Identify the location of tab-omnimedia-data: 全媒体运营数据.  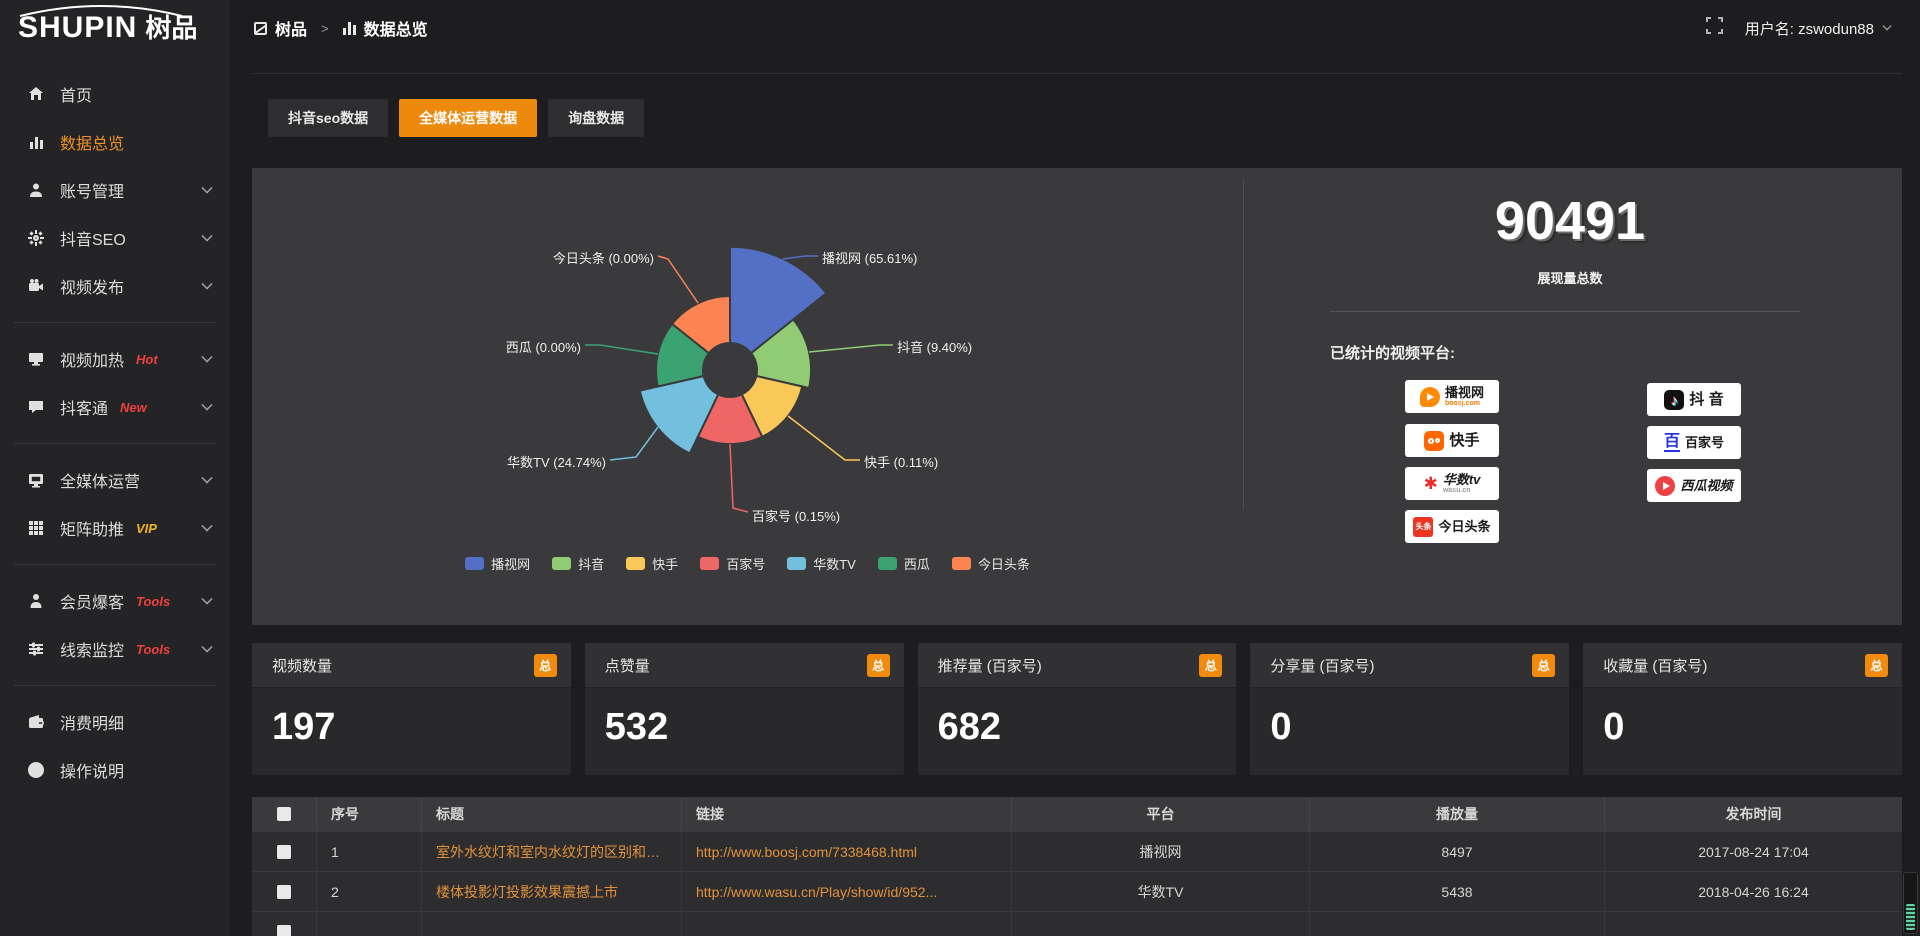
(468, 118).